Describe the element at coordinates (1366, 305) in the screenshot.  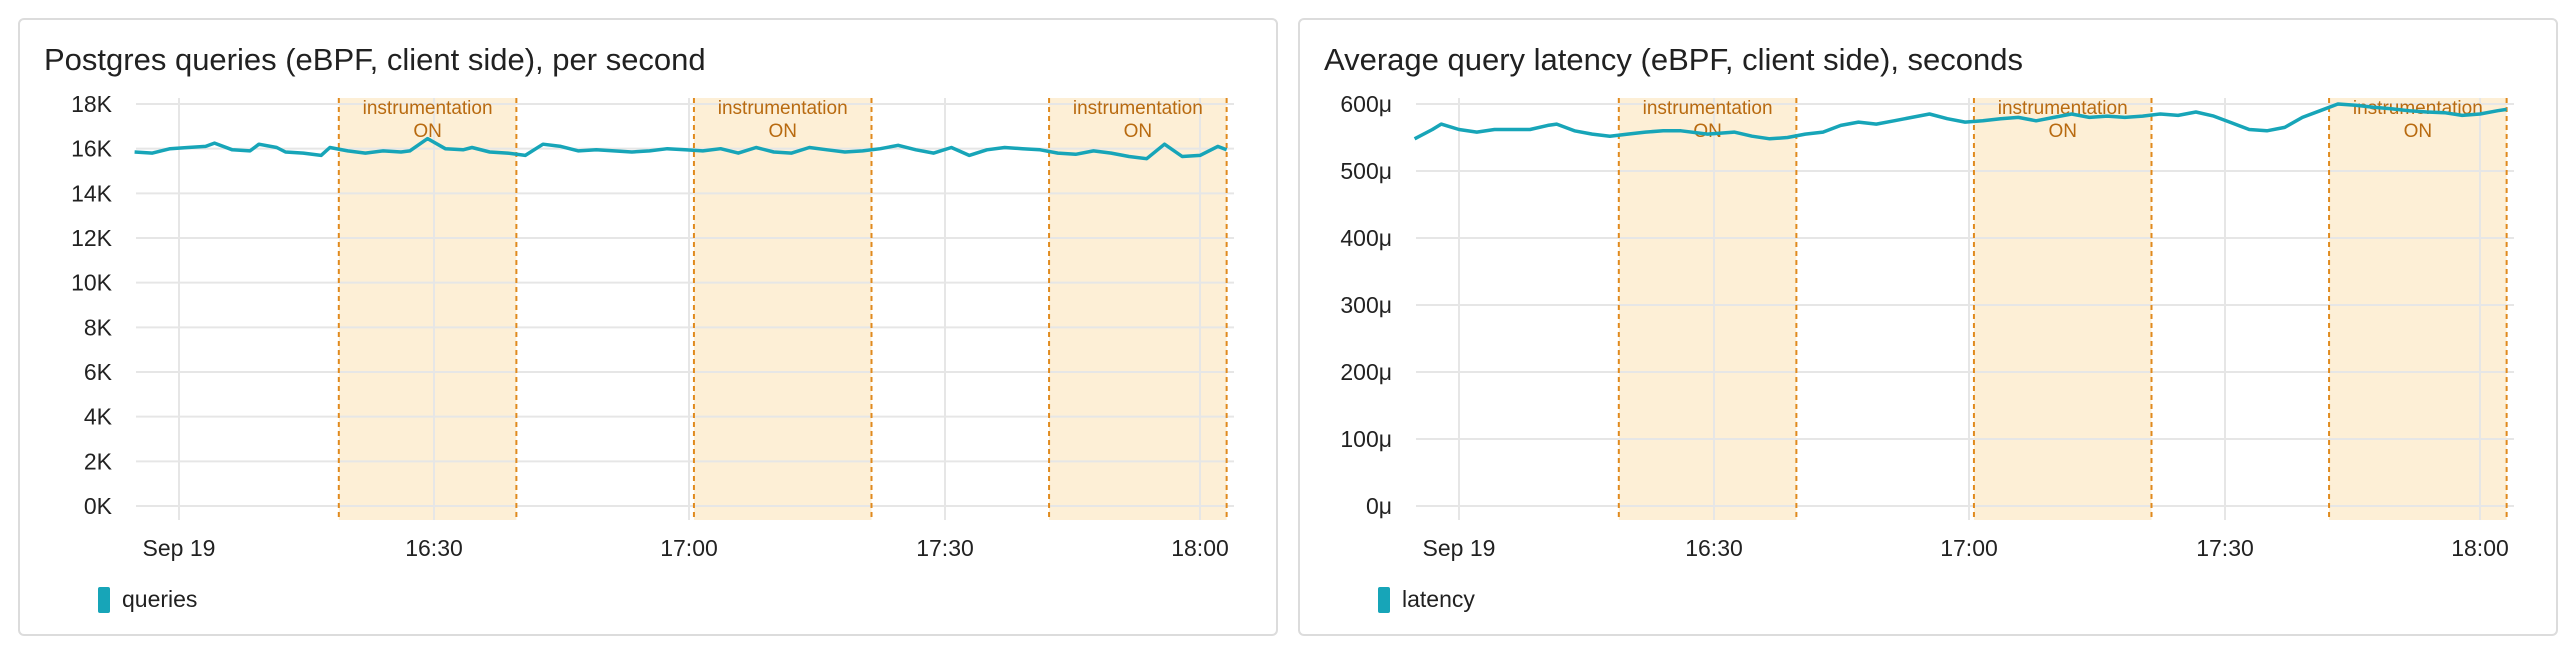
I see `y-tick-label: 300μ` at that location.